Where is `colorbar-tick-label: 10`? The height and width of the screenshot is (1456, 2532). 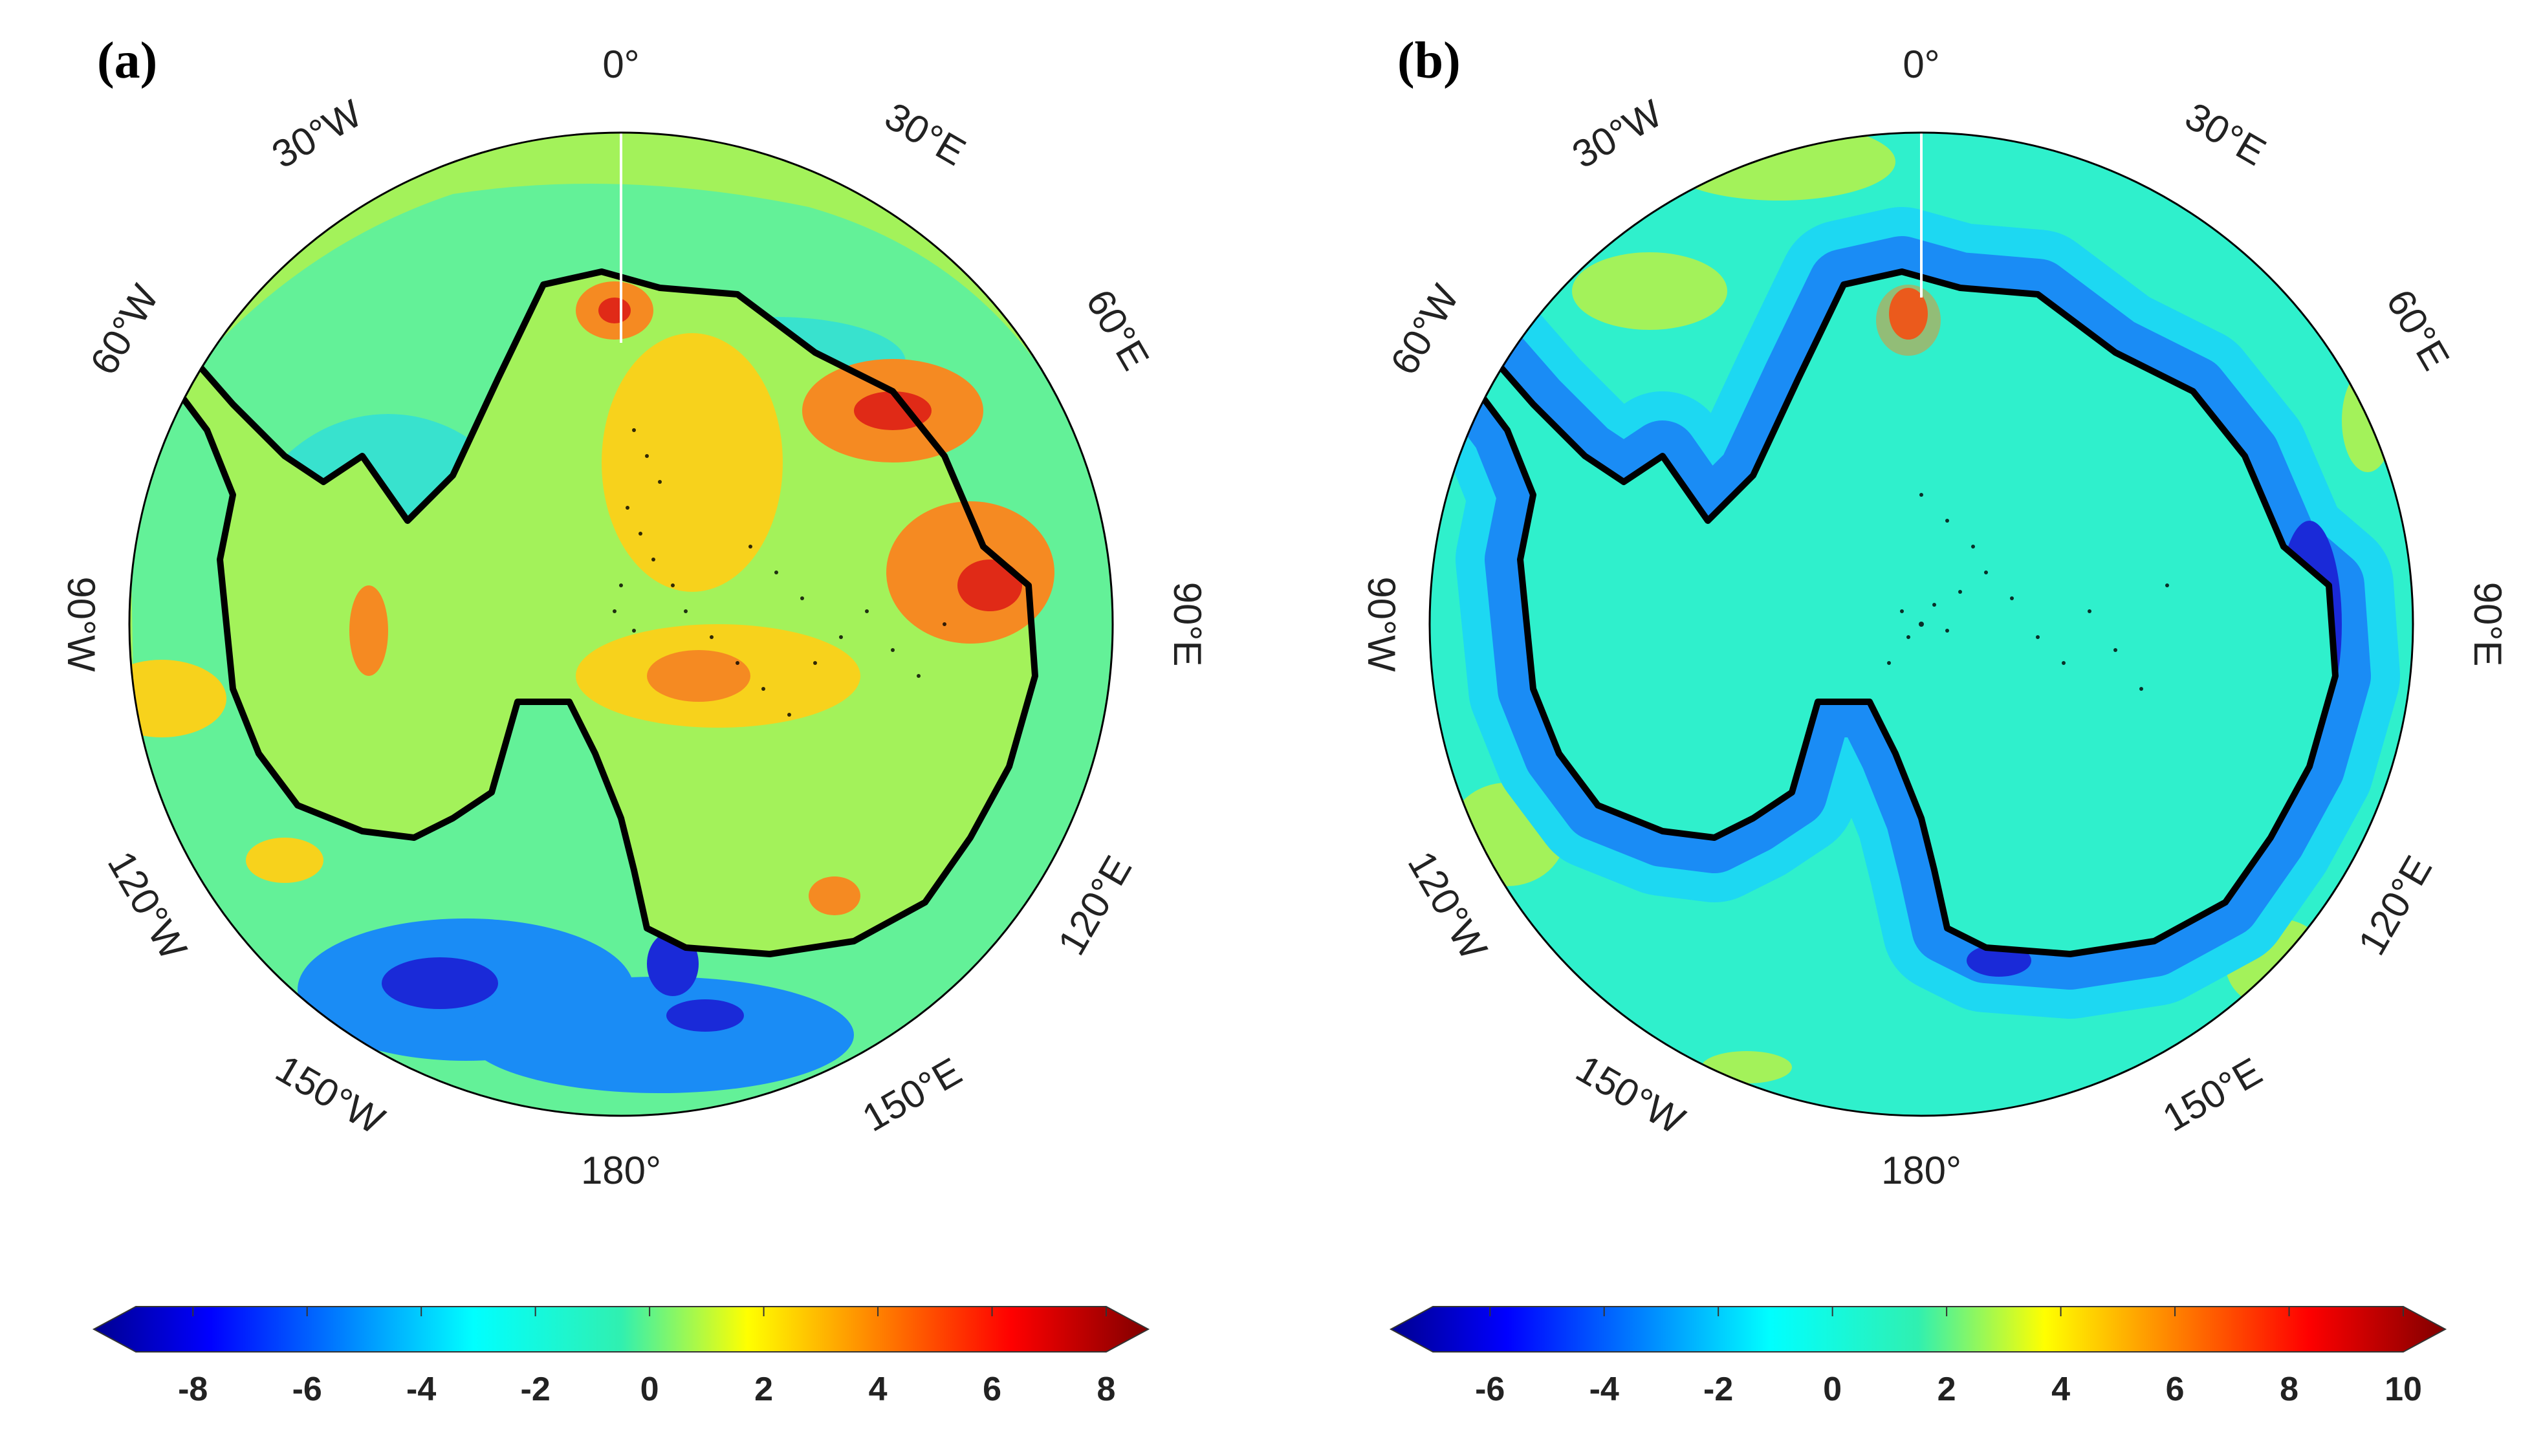
colorbar-tick-label: 10 is located at coordinates (2403, 1389).